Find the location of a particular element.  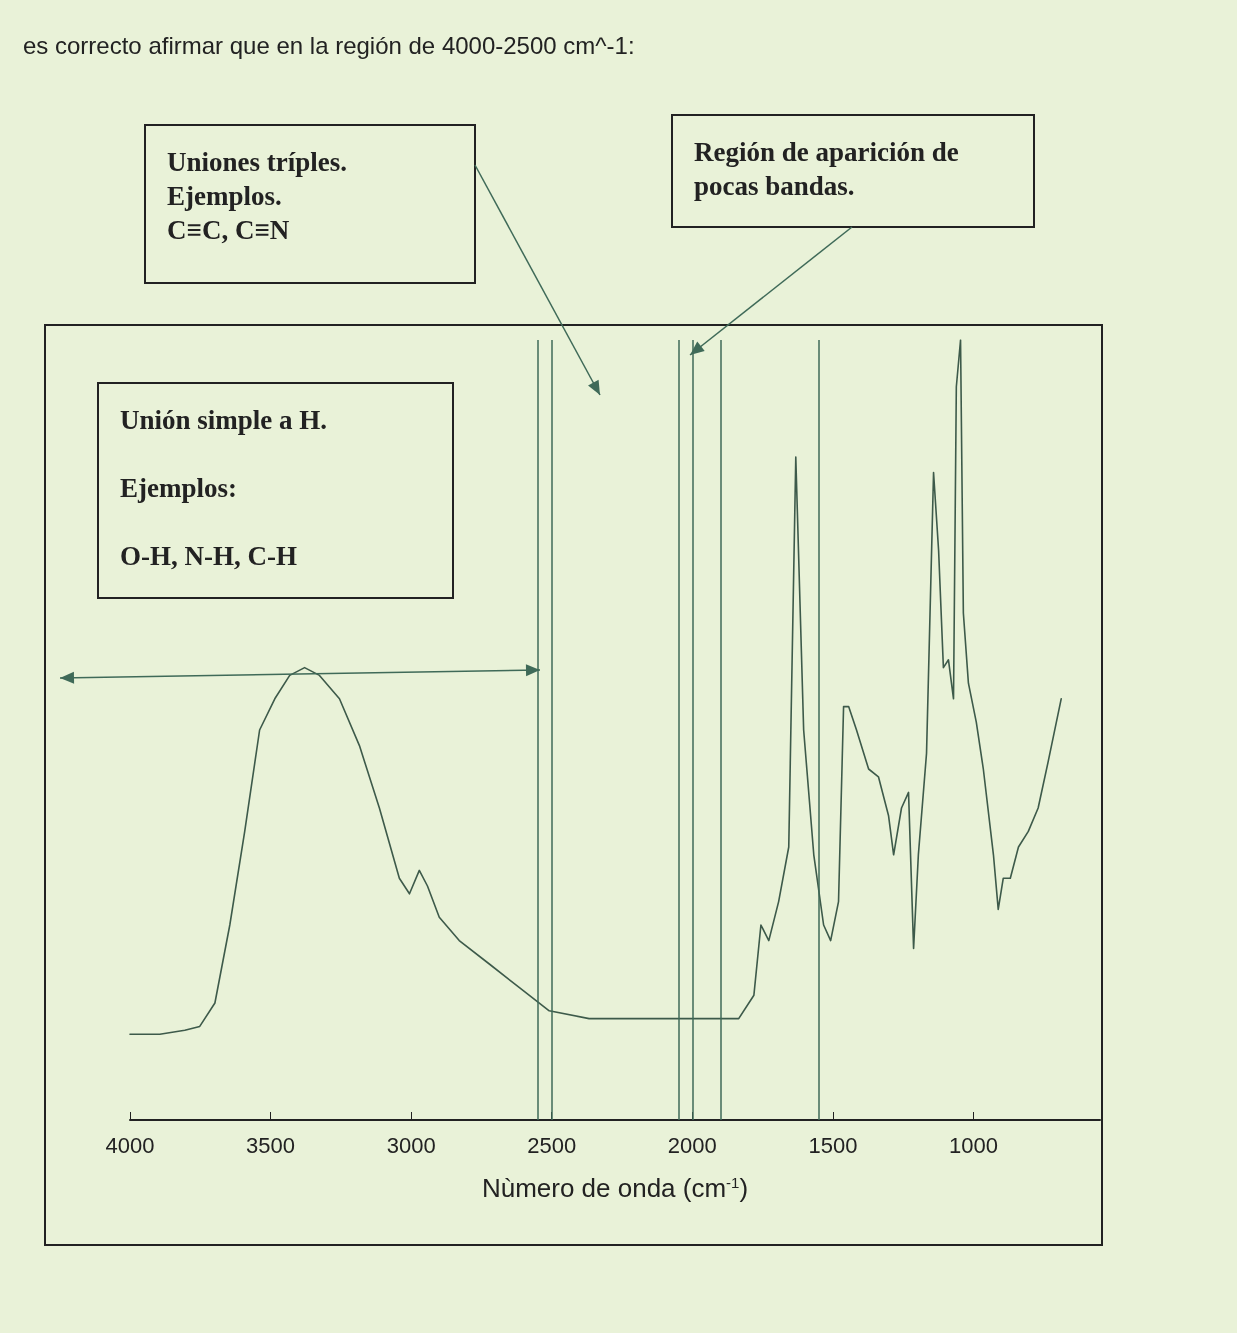

x-tick-label: 4000 is located at coordinates (130, 1145).